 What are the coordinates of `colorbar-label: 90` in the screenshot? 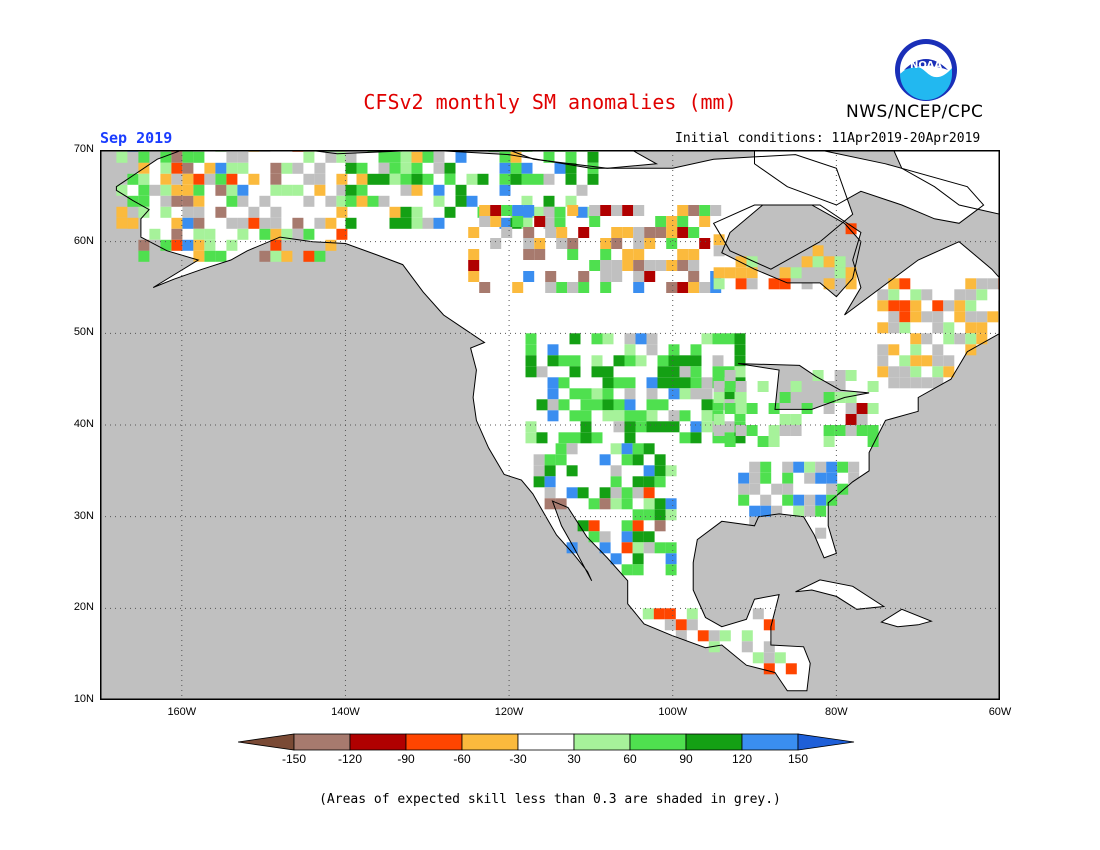 It's located at (686, 759).